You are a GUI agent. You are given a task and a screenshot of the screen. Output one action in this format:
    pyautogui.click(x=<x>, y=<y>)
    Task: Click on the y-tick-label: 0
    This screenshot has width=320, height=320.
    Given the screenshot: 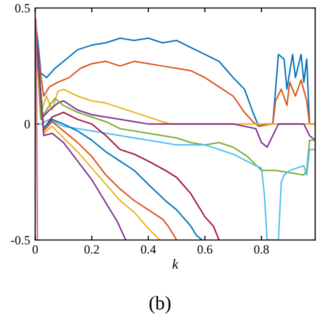 What is the action you would take?
    pyautogui.click(x=27, y=124)
    